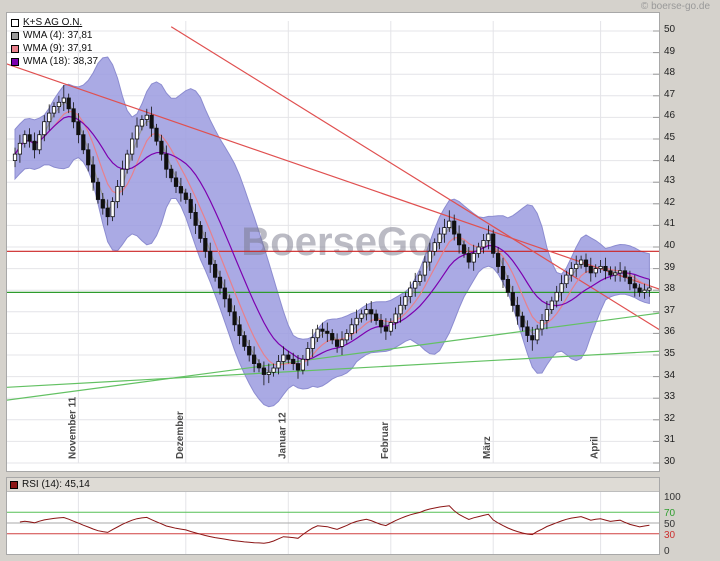 The width and height of the screenshot is (720, 561). What do you see at coordinates (56, 484) in the screenshot?
I see `rsi-legend-label: RSI (14): 45,14` at bounding box center [56, 484].